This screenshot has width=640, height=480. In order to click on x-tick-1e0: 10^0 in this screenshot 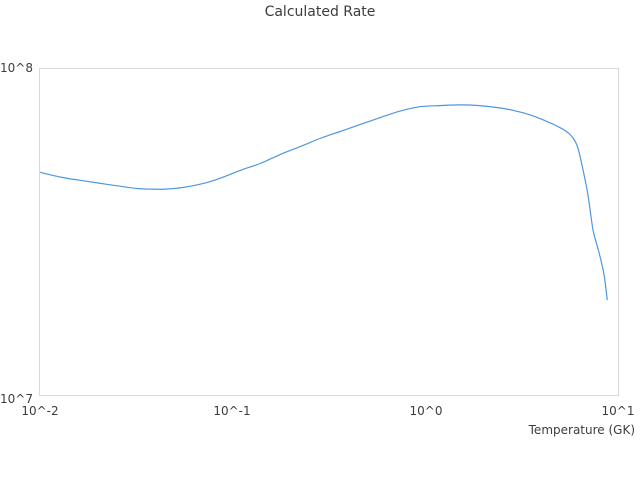, I will do `click(426, 411)`.